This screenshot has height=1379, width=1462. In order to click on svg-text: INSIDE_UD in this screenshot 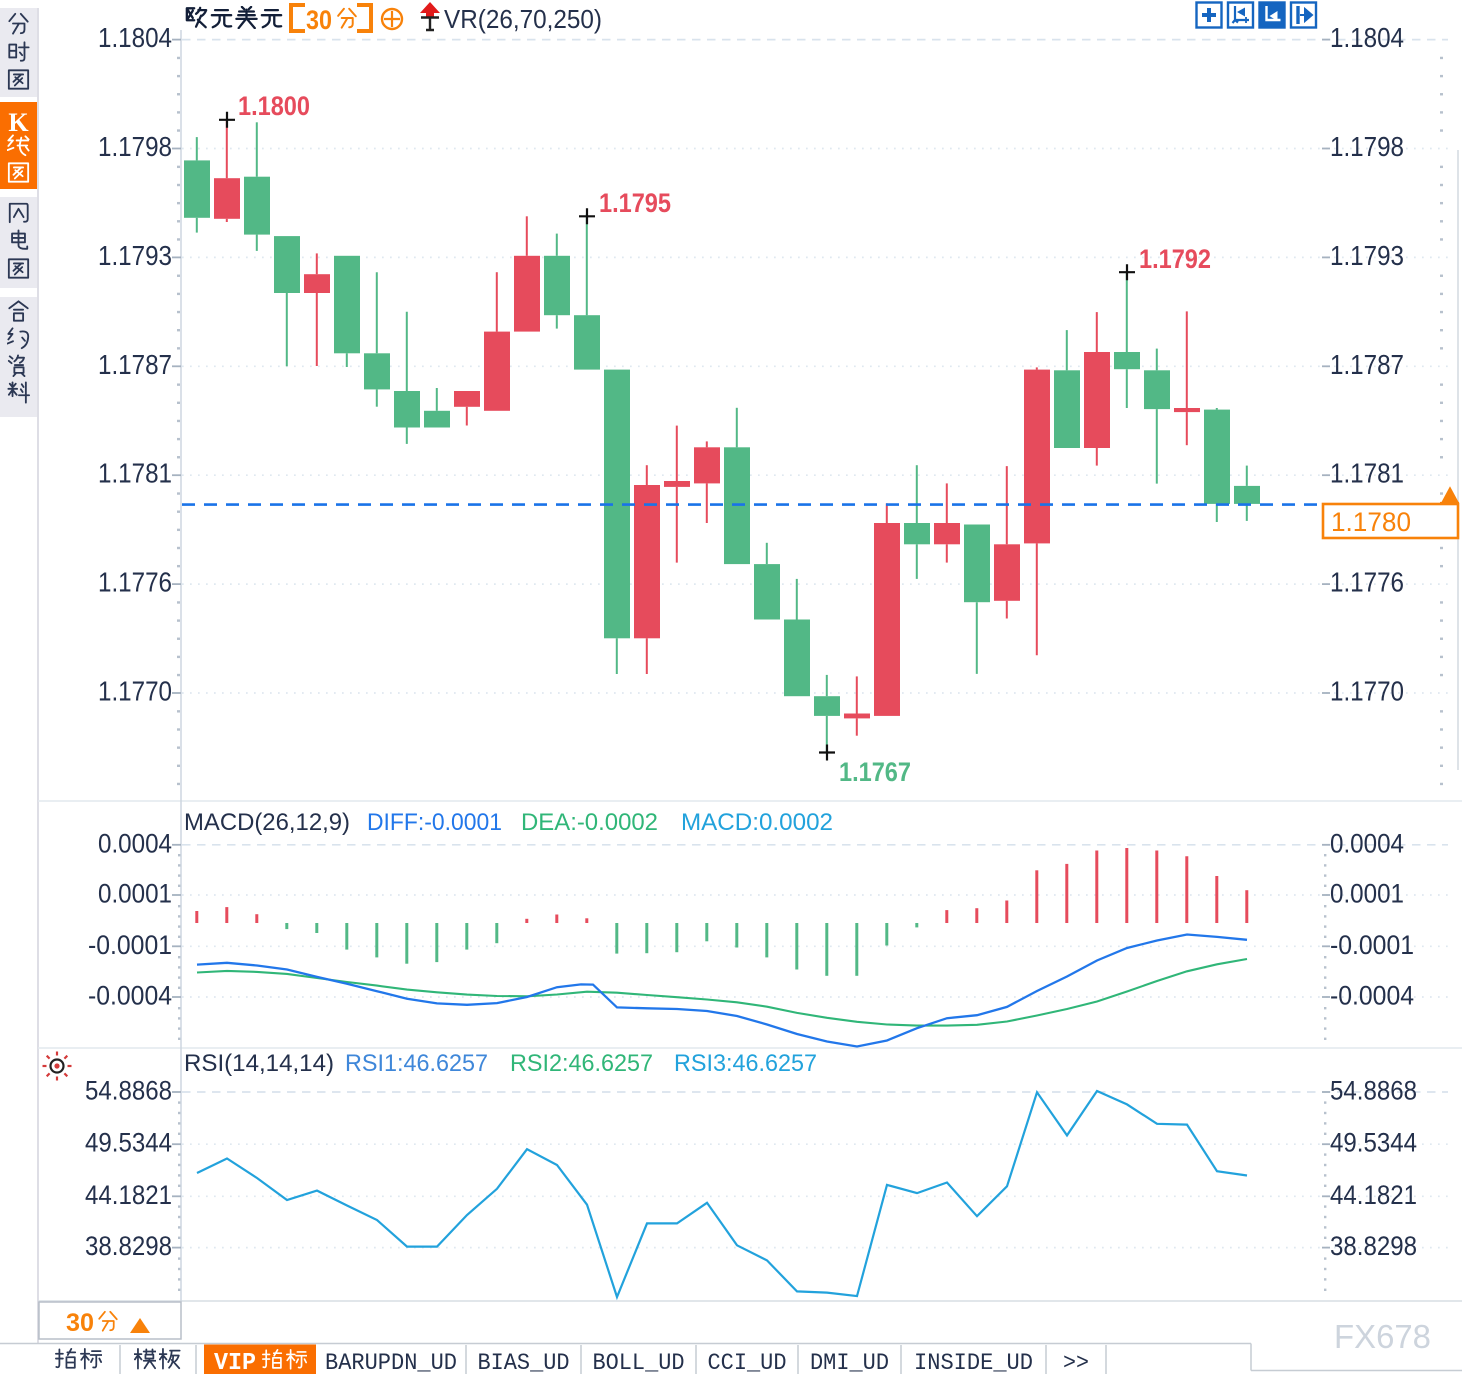, I will do `click(973, 1362)`.